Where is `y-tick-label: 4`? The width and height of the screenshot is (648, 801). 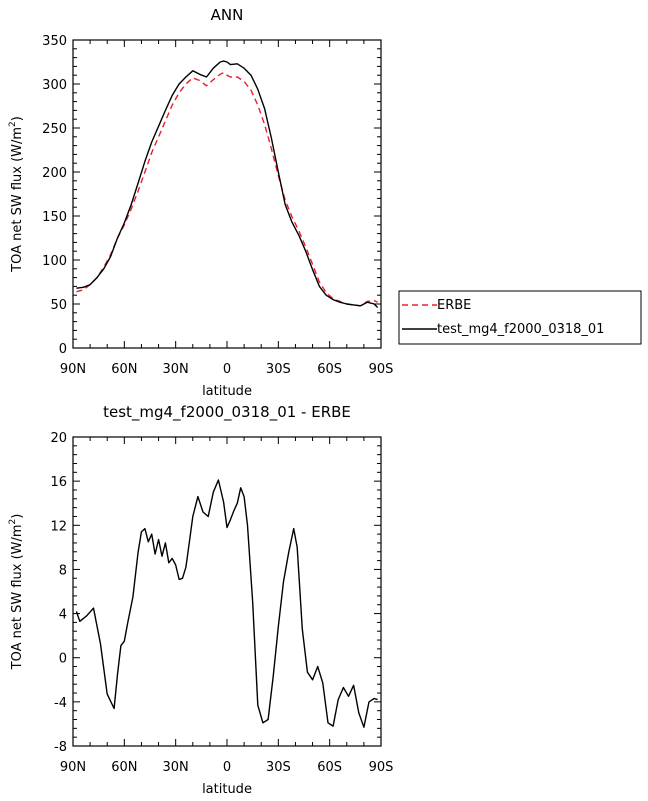
y-tick-label: 4 is located at coordinates (63, 615).